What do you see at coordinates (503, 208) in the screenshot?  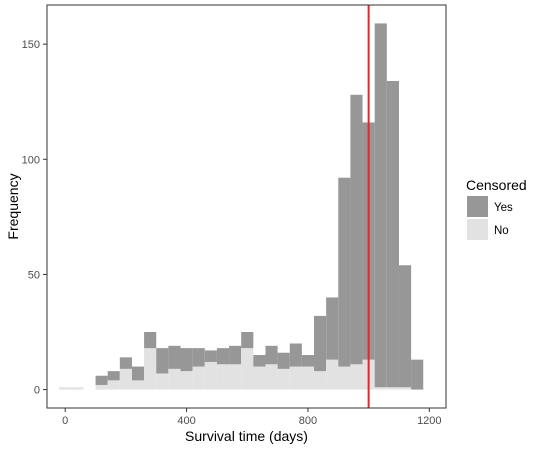 I see `legend-label-yes: Yes` at bounding box center [503, 208].